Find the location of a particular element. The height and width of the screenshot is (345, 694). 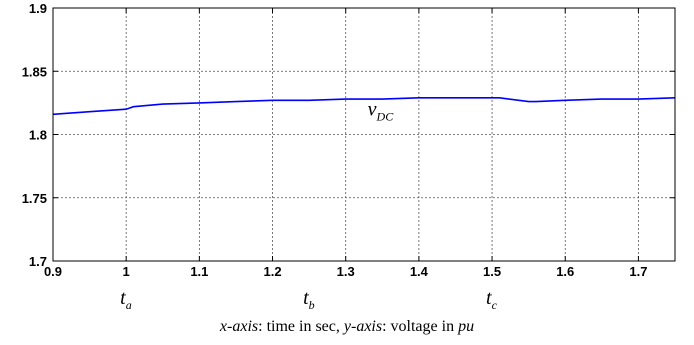

time-marker-subscript: b is located at coordinates (312, 305).